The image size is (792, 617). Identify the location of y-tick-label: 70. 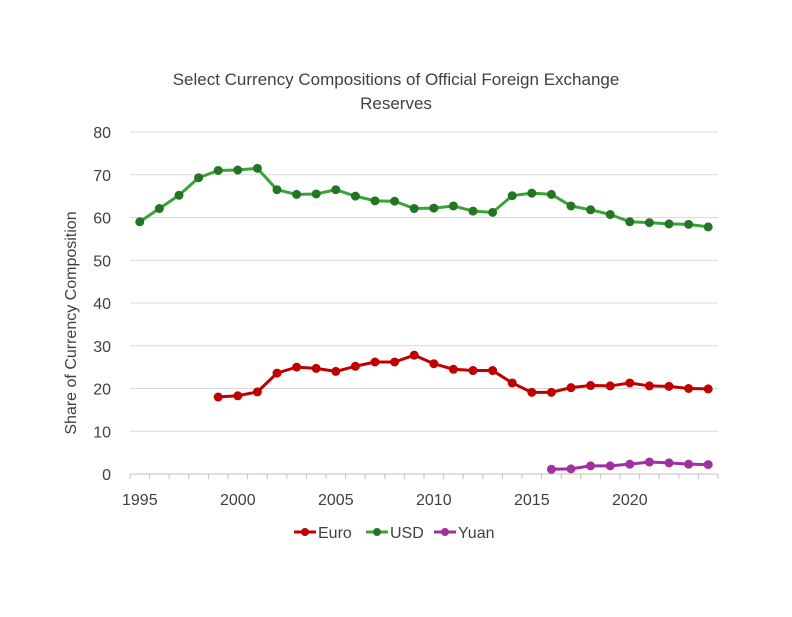
(102, 176).